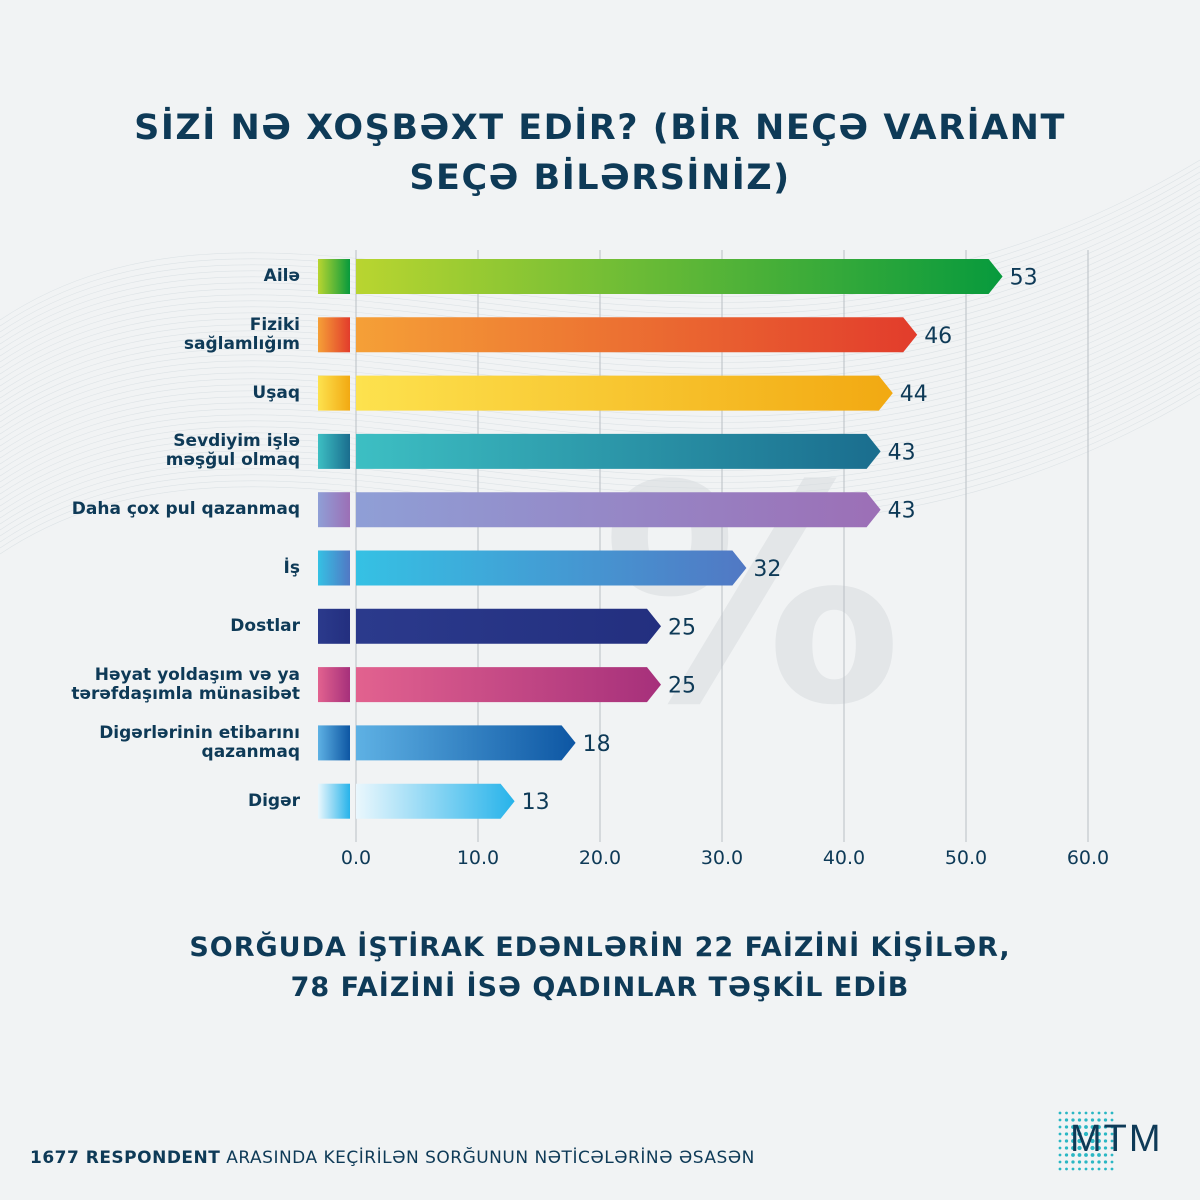  I want to click on category-label: Digərlərinin etibarını qazanmaq, so click(199, 742).